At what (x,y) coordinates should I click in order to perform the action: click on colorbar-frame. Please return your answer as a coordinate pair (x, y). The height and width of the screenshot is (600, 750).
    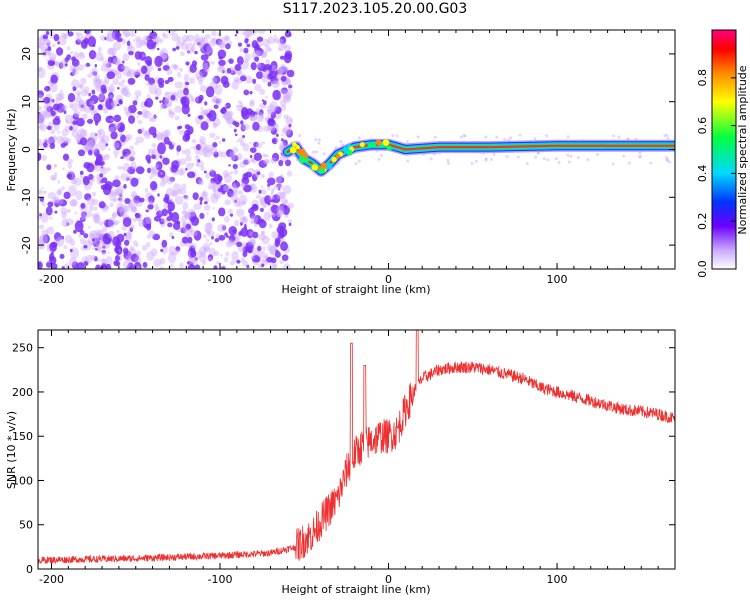
    Looking at the image, I should click on (724, 149).